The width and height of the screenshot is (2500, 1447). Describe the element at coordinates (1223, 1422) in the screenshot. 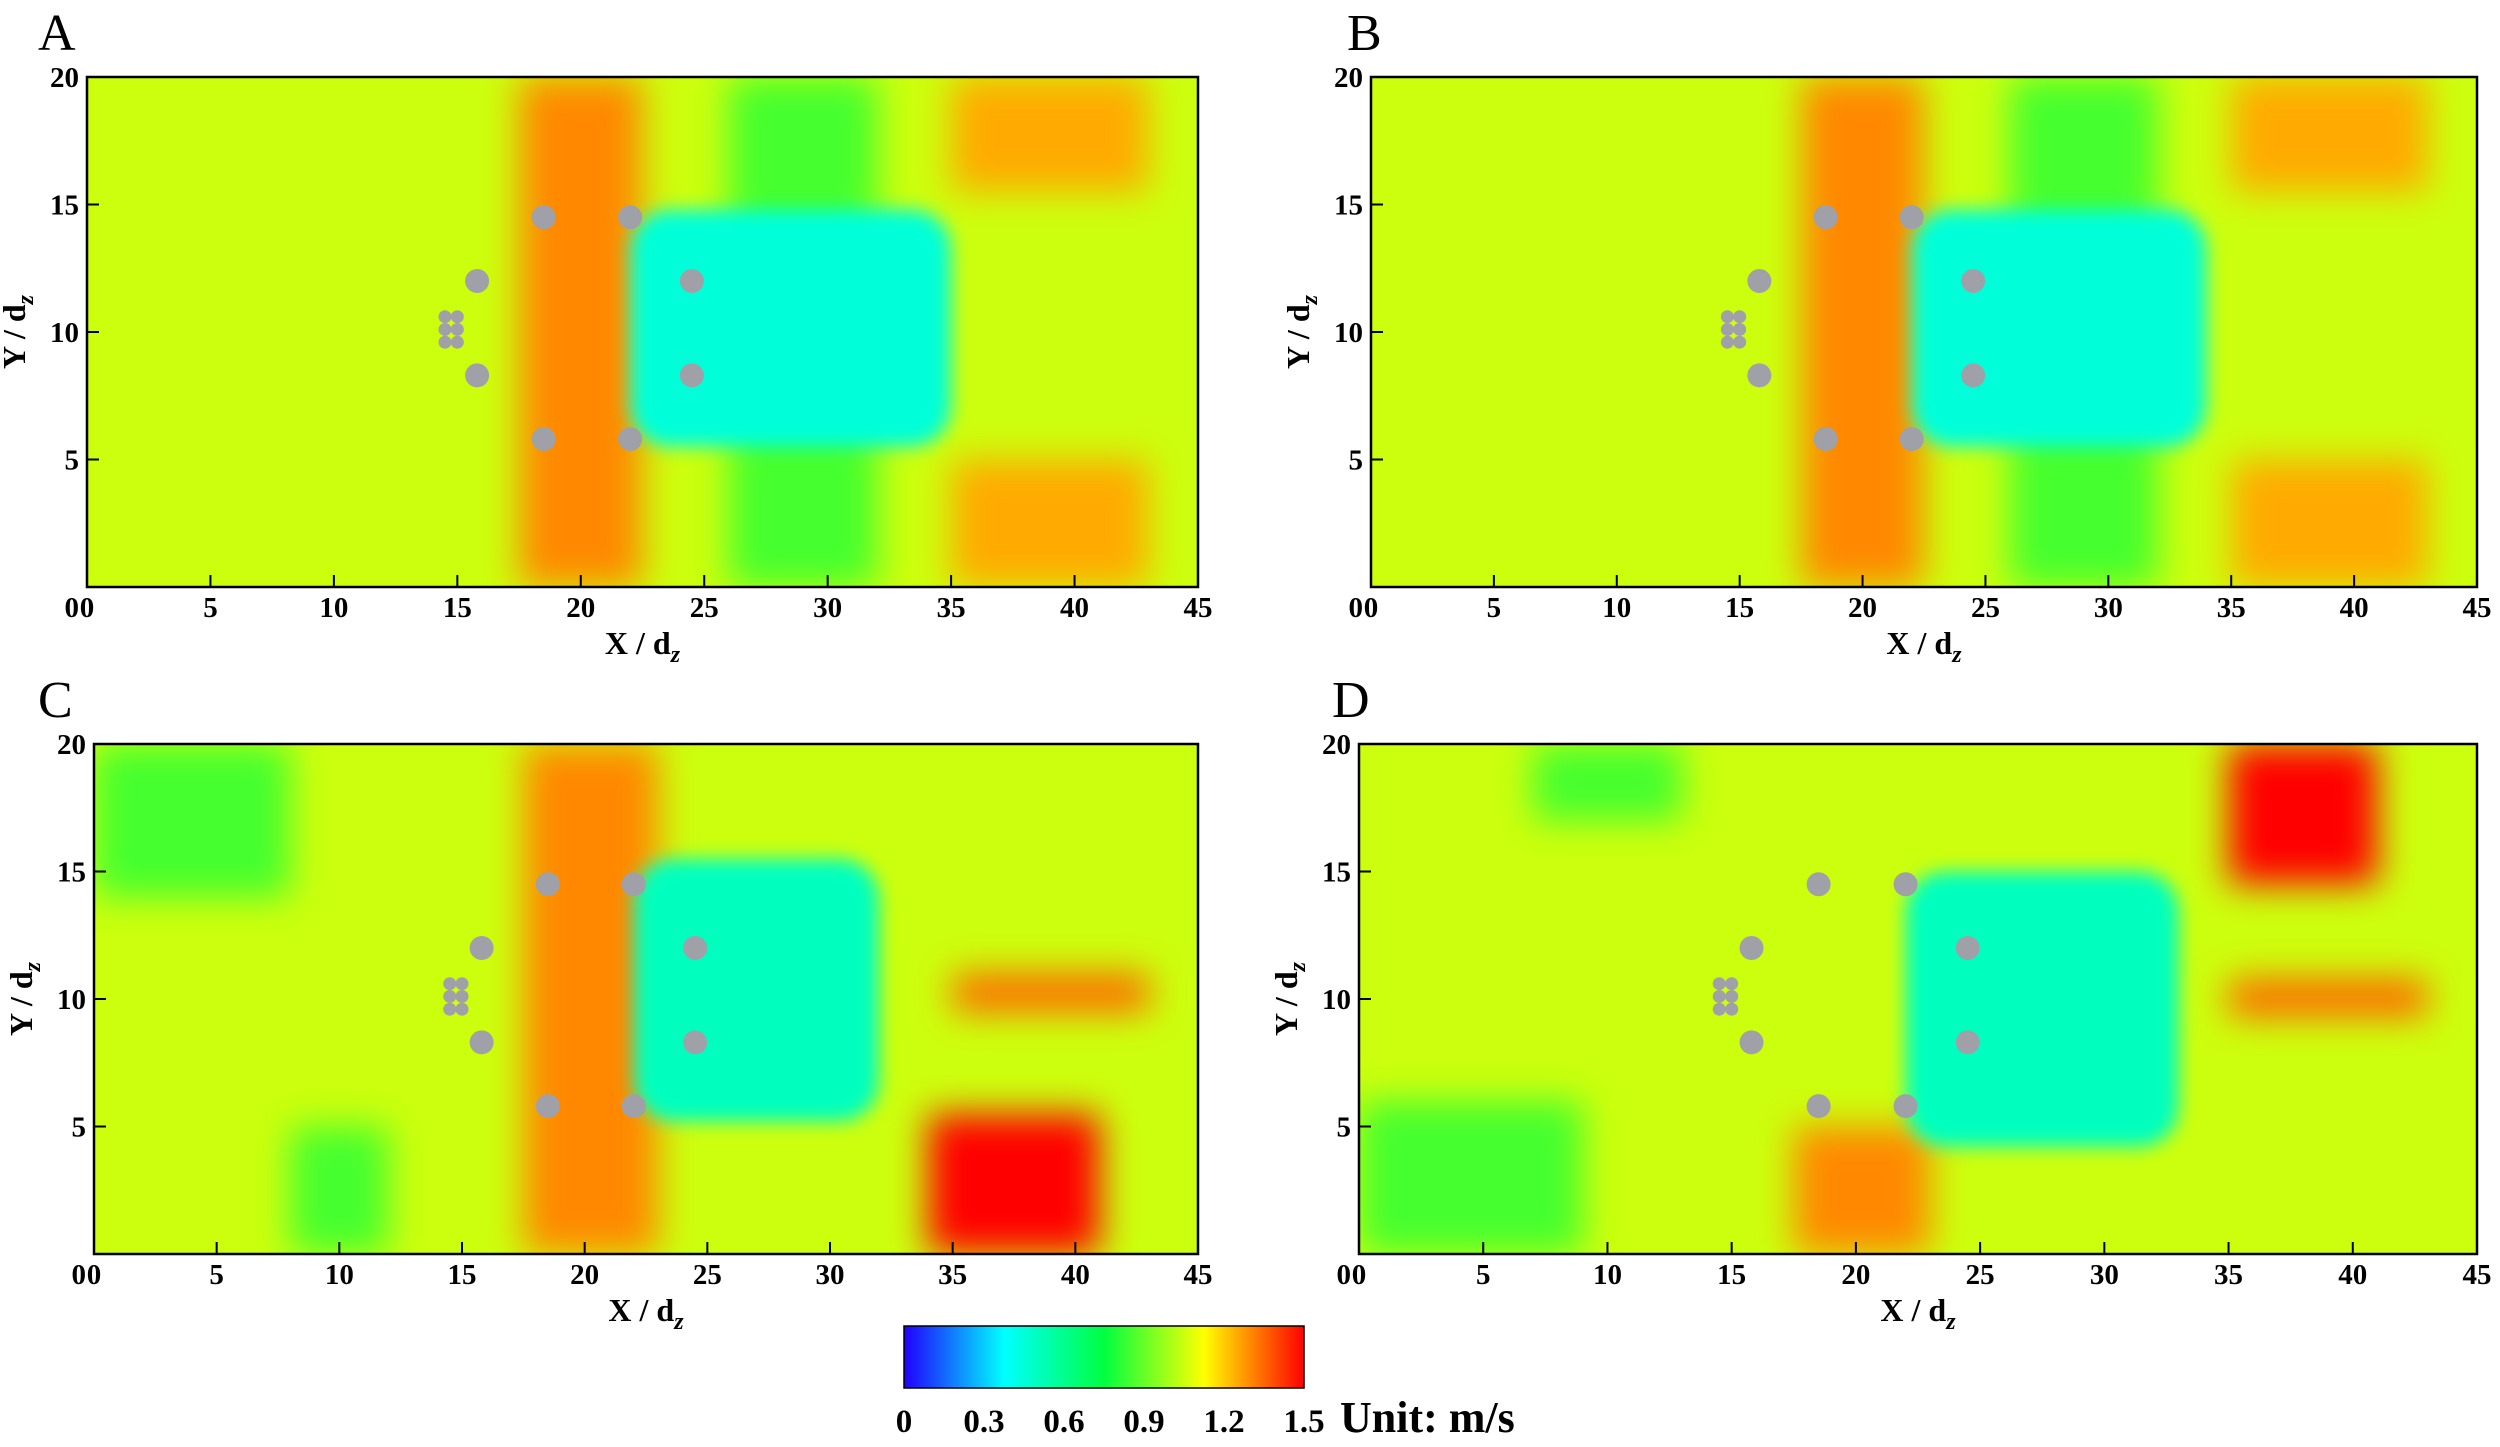

I see `colorbar-tick-label: 1.2` at that location.